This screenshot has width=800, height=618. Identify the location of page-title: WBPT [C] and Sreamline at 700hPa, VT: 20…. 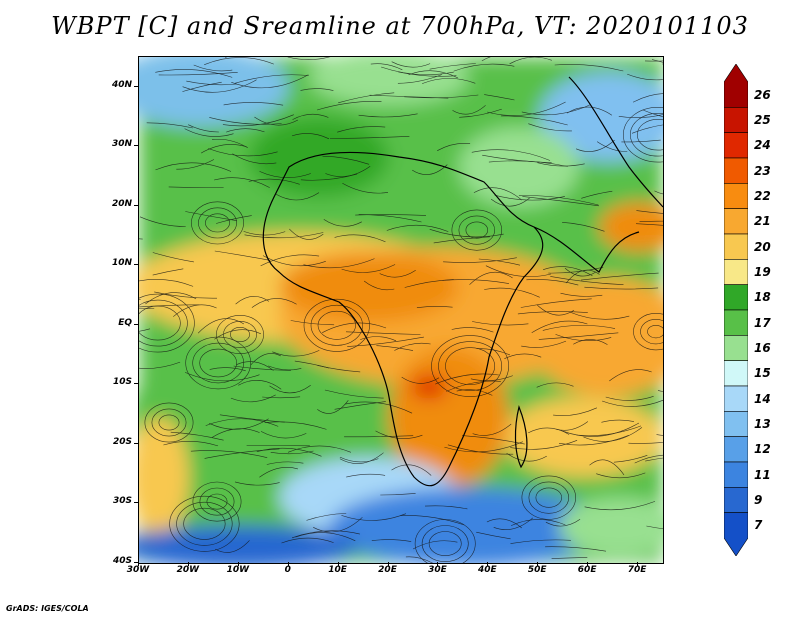
(400, 26).